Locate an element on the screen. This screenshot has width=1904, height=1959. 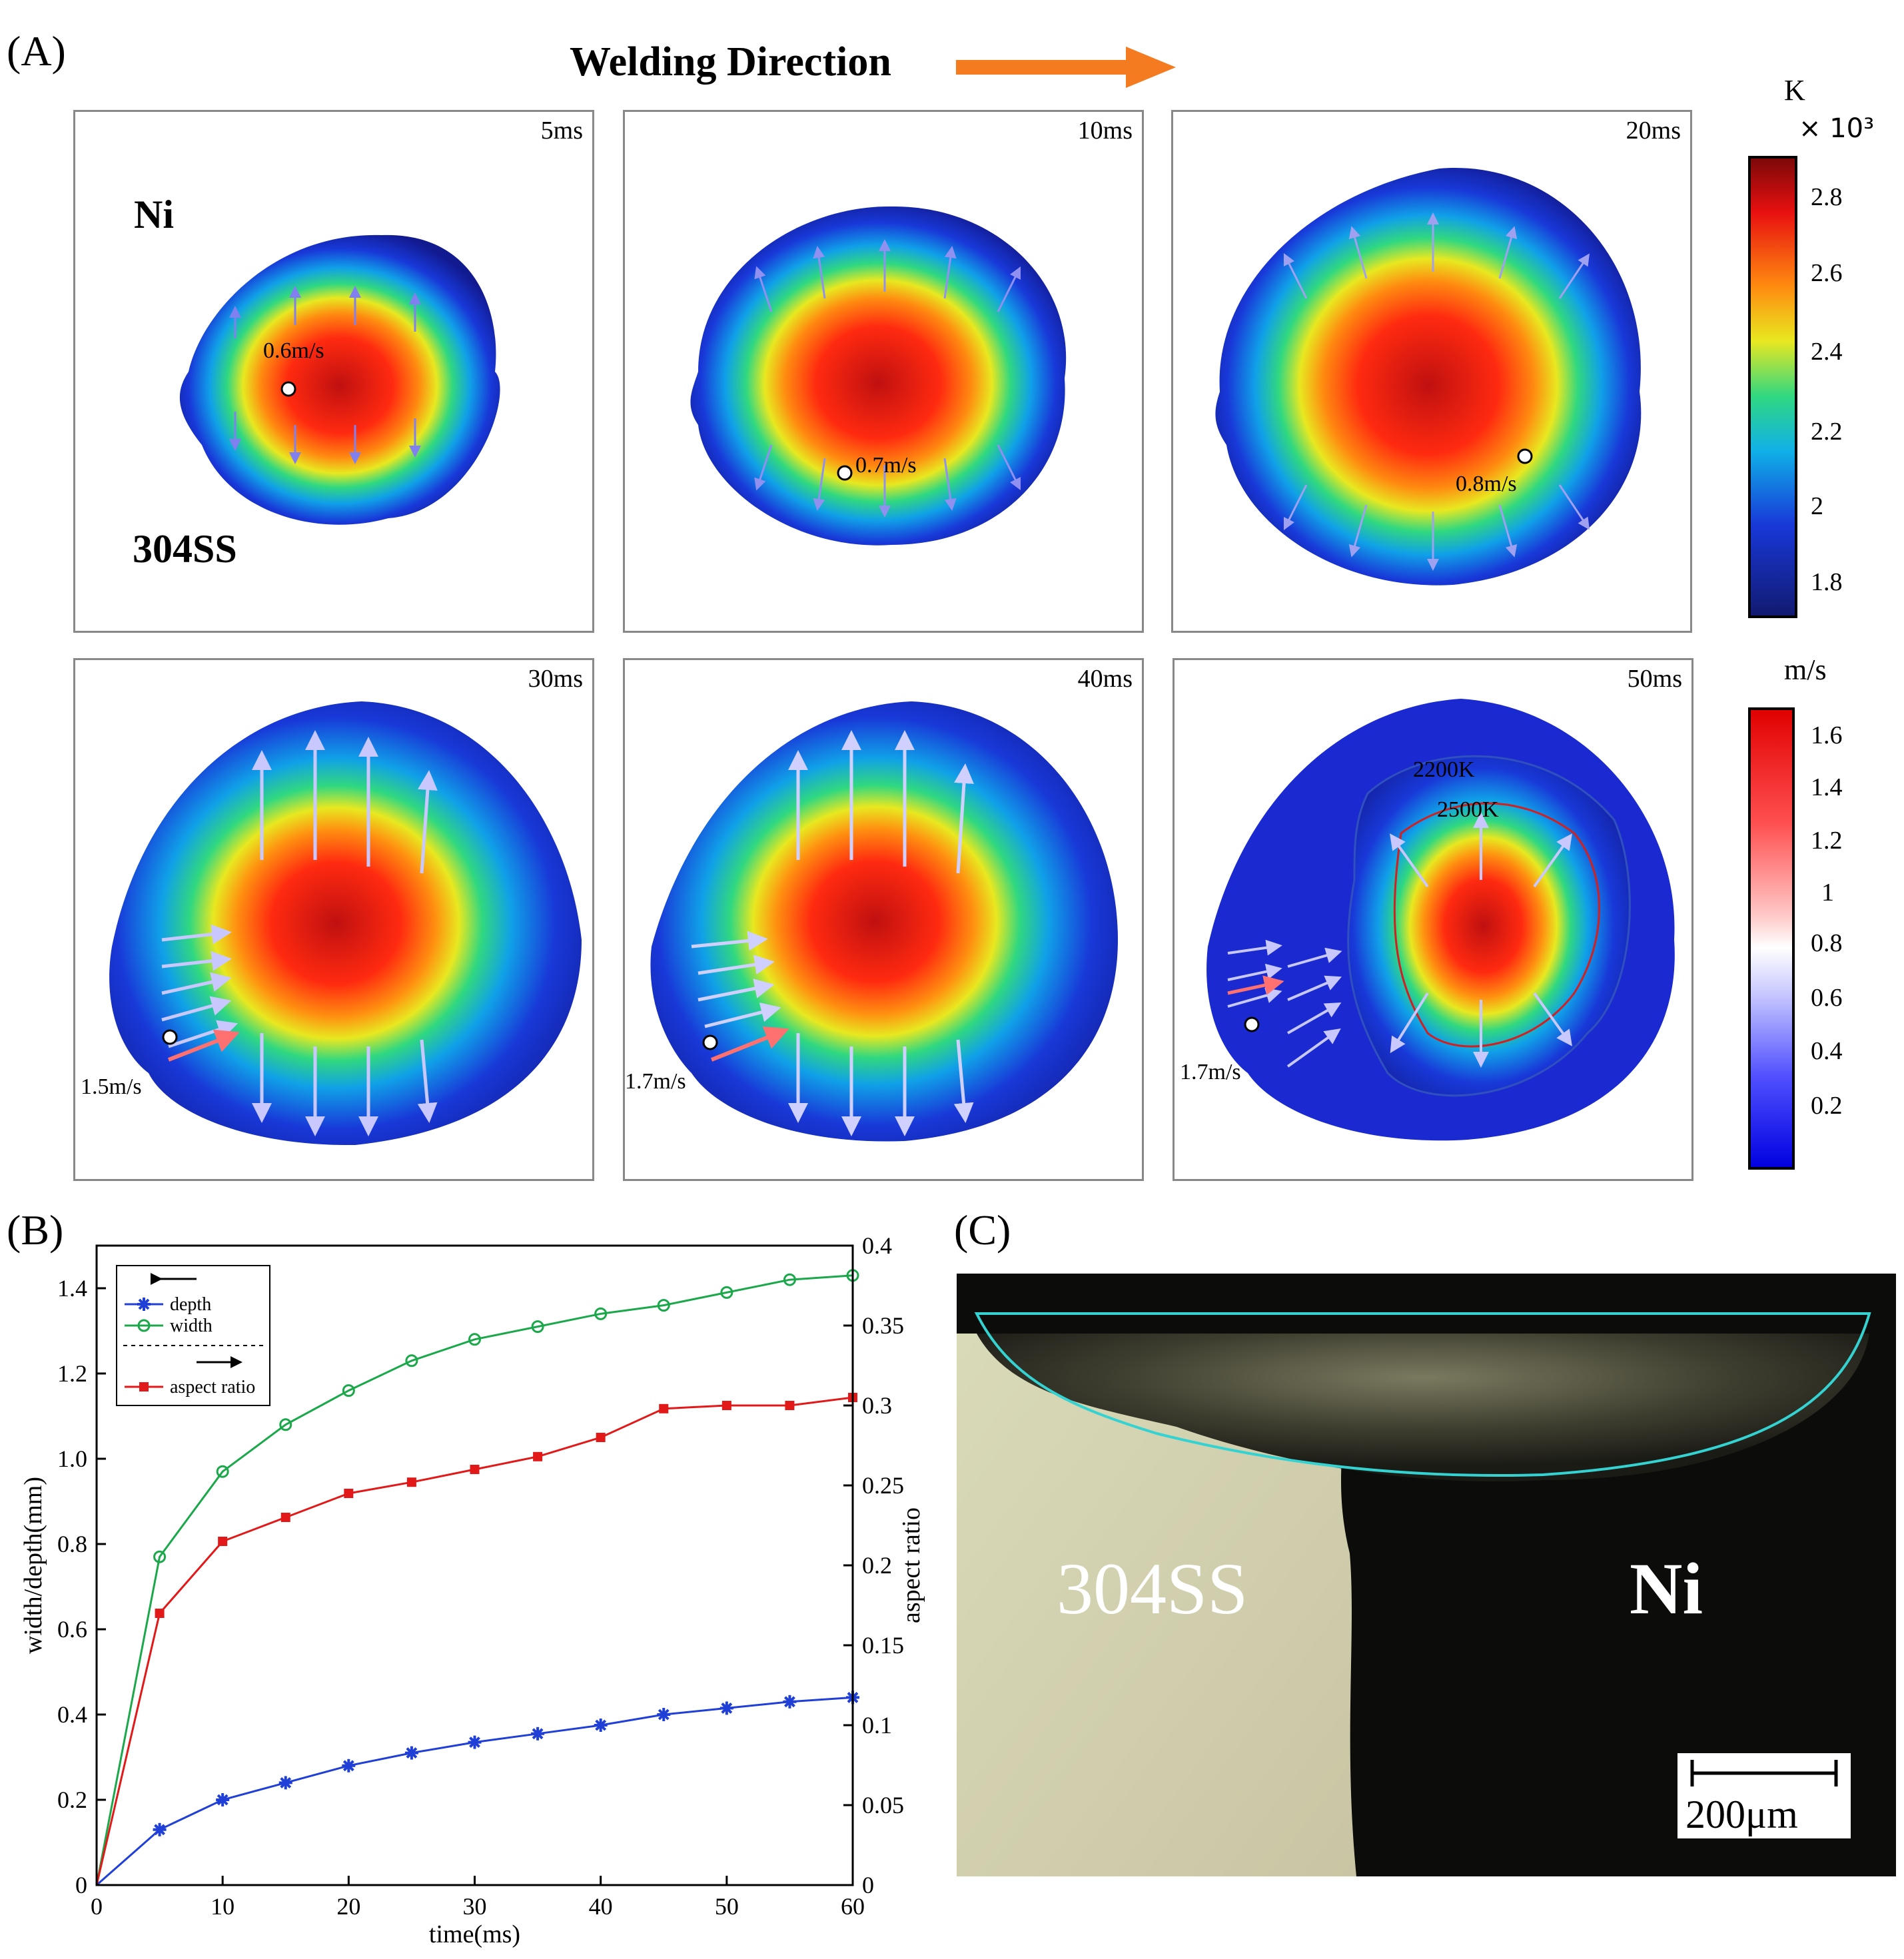
welding-direction-arrow is located at coordinates (1066, 67).